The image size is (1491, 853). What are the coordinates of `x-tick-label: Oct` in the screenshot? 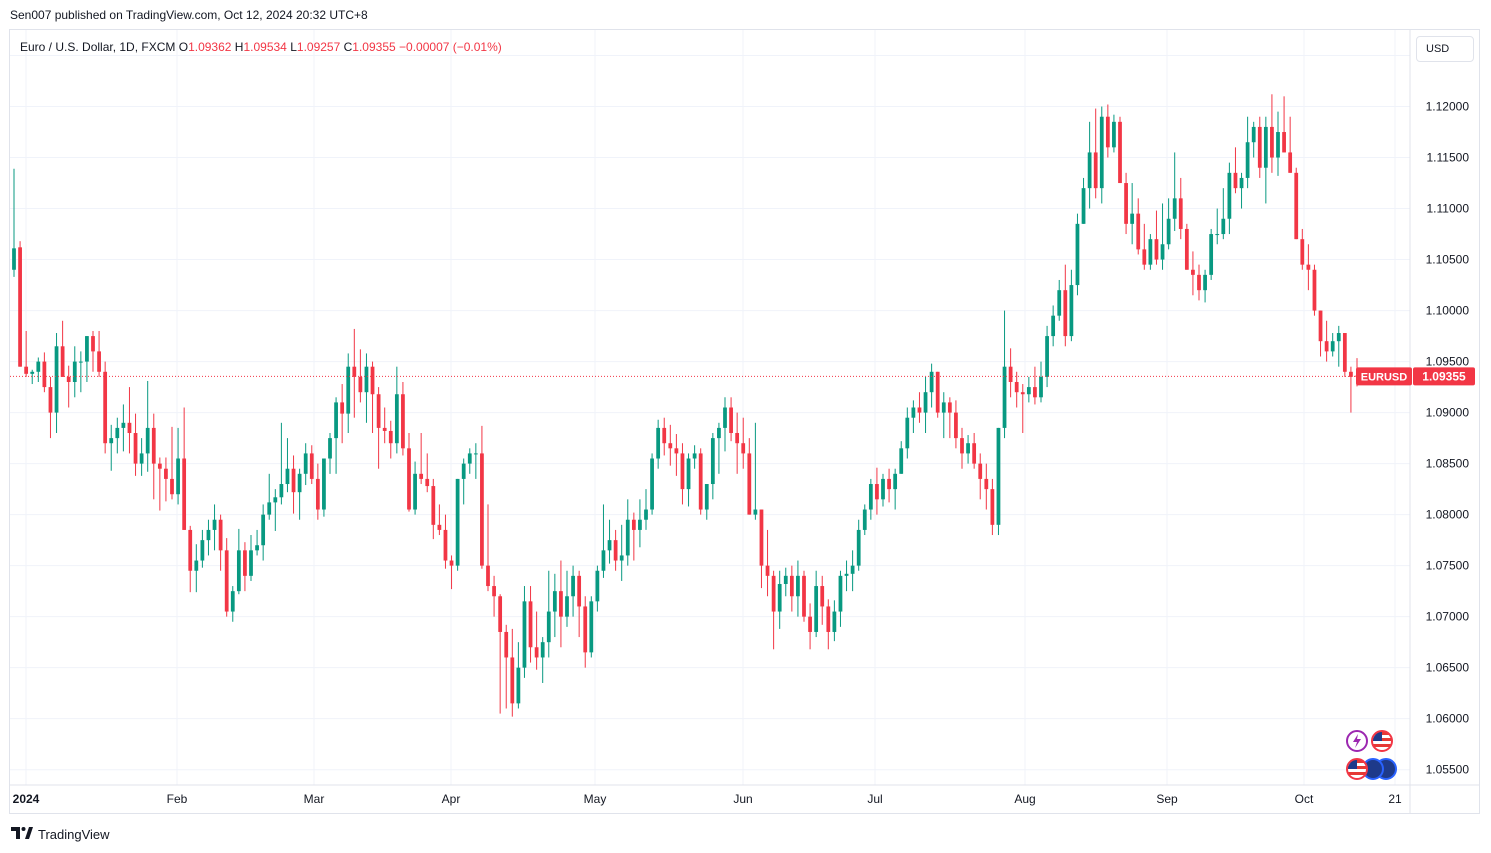 It's located at (1304, 799).